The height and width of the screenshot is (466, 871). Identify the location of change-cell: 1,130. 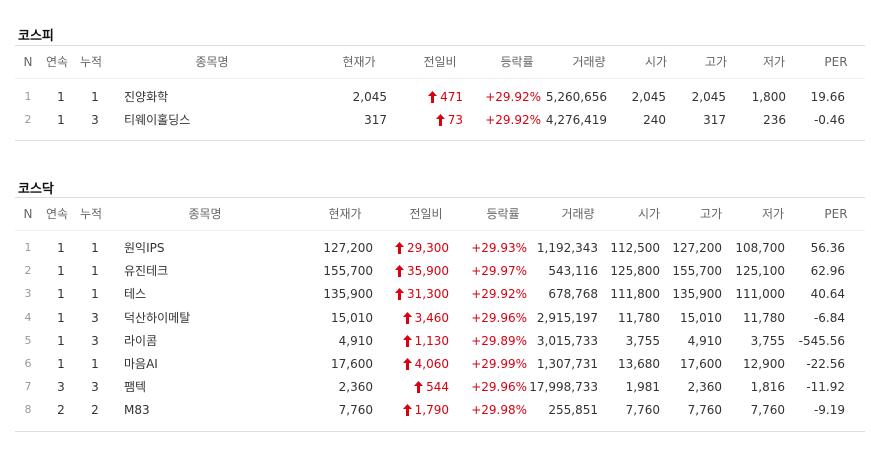
(425, 341).